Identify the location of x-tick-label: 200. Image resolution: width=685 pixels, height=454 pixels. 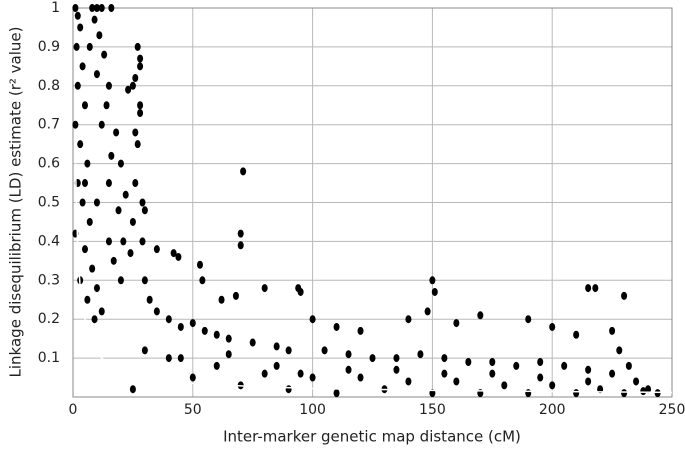
(552, 410).